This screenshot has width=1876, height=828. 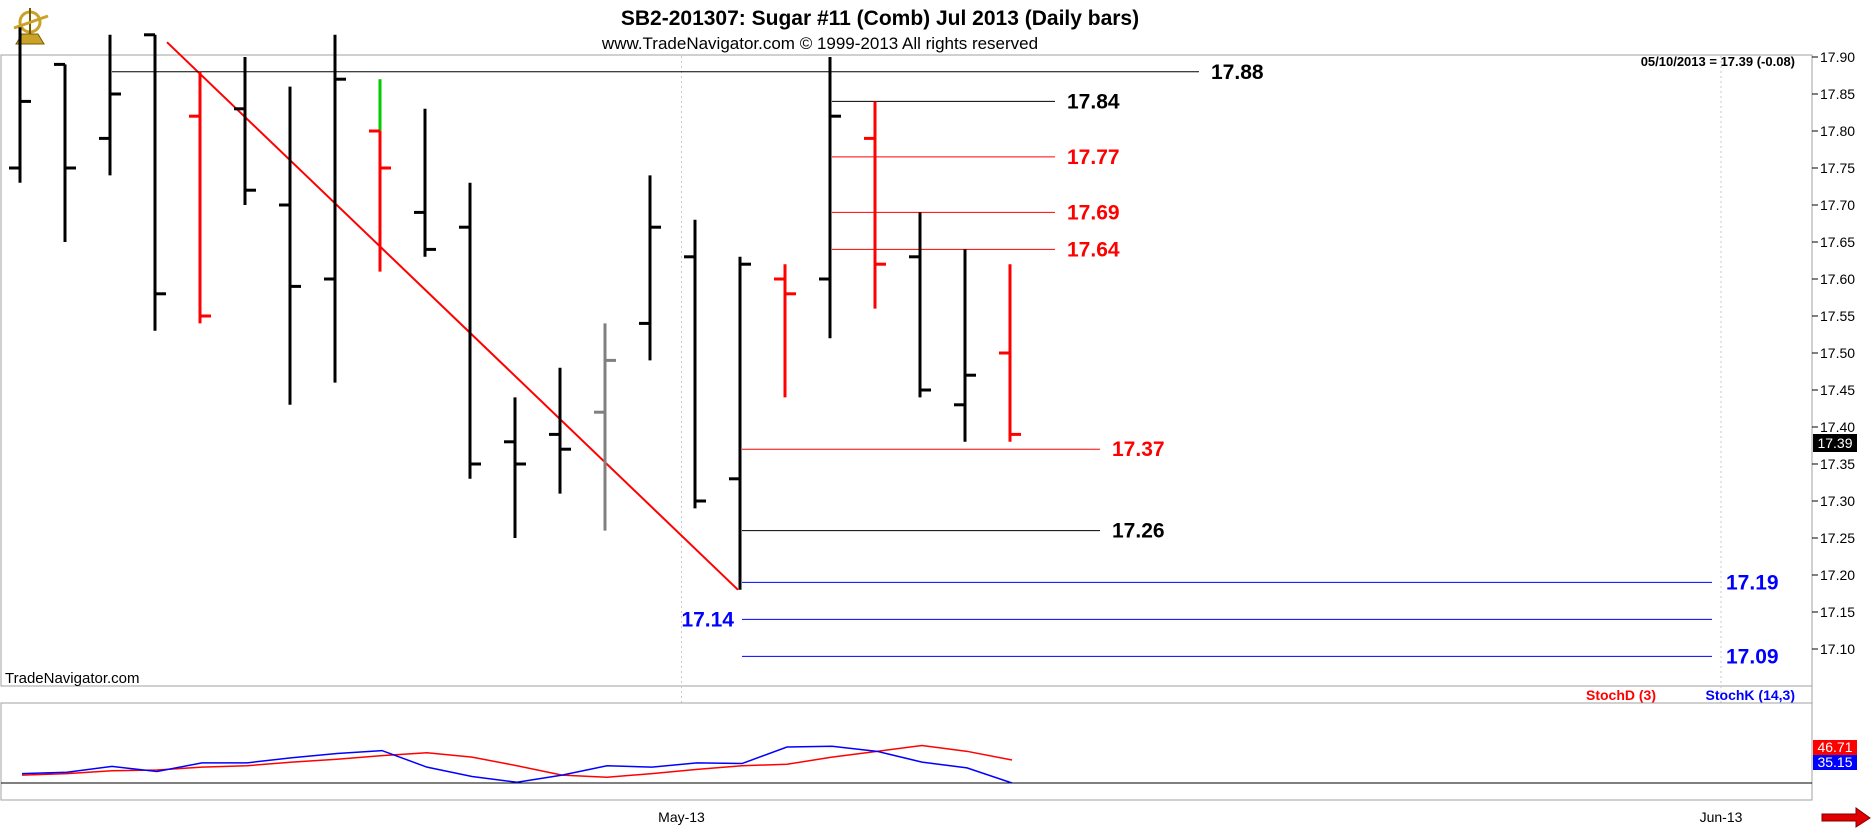 I want to click on y-tick-label: 17.75, so click(x=1837, y=168).